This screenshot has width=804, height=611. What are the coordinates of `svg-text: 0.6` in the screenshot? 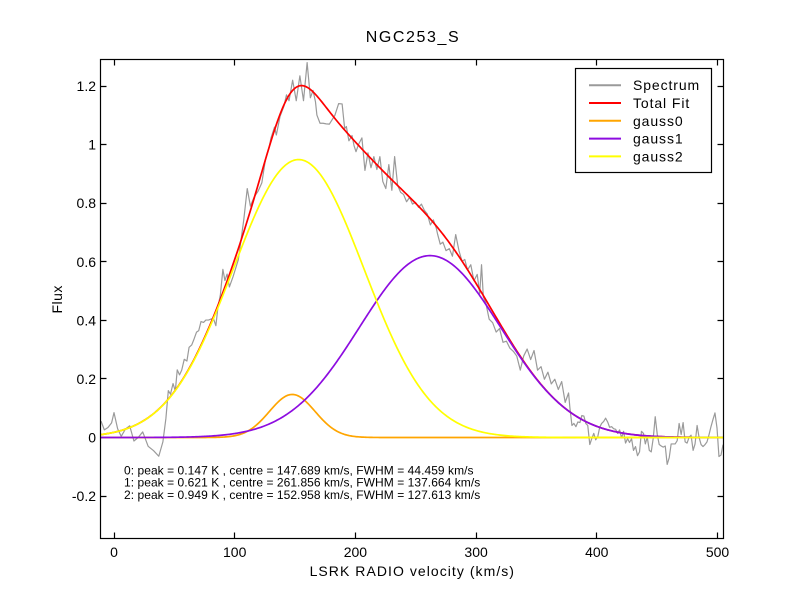 It's located at (87, 262).